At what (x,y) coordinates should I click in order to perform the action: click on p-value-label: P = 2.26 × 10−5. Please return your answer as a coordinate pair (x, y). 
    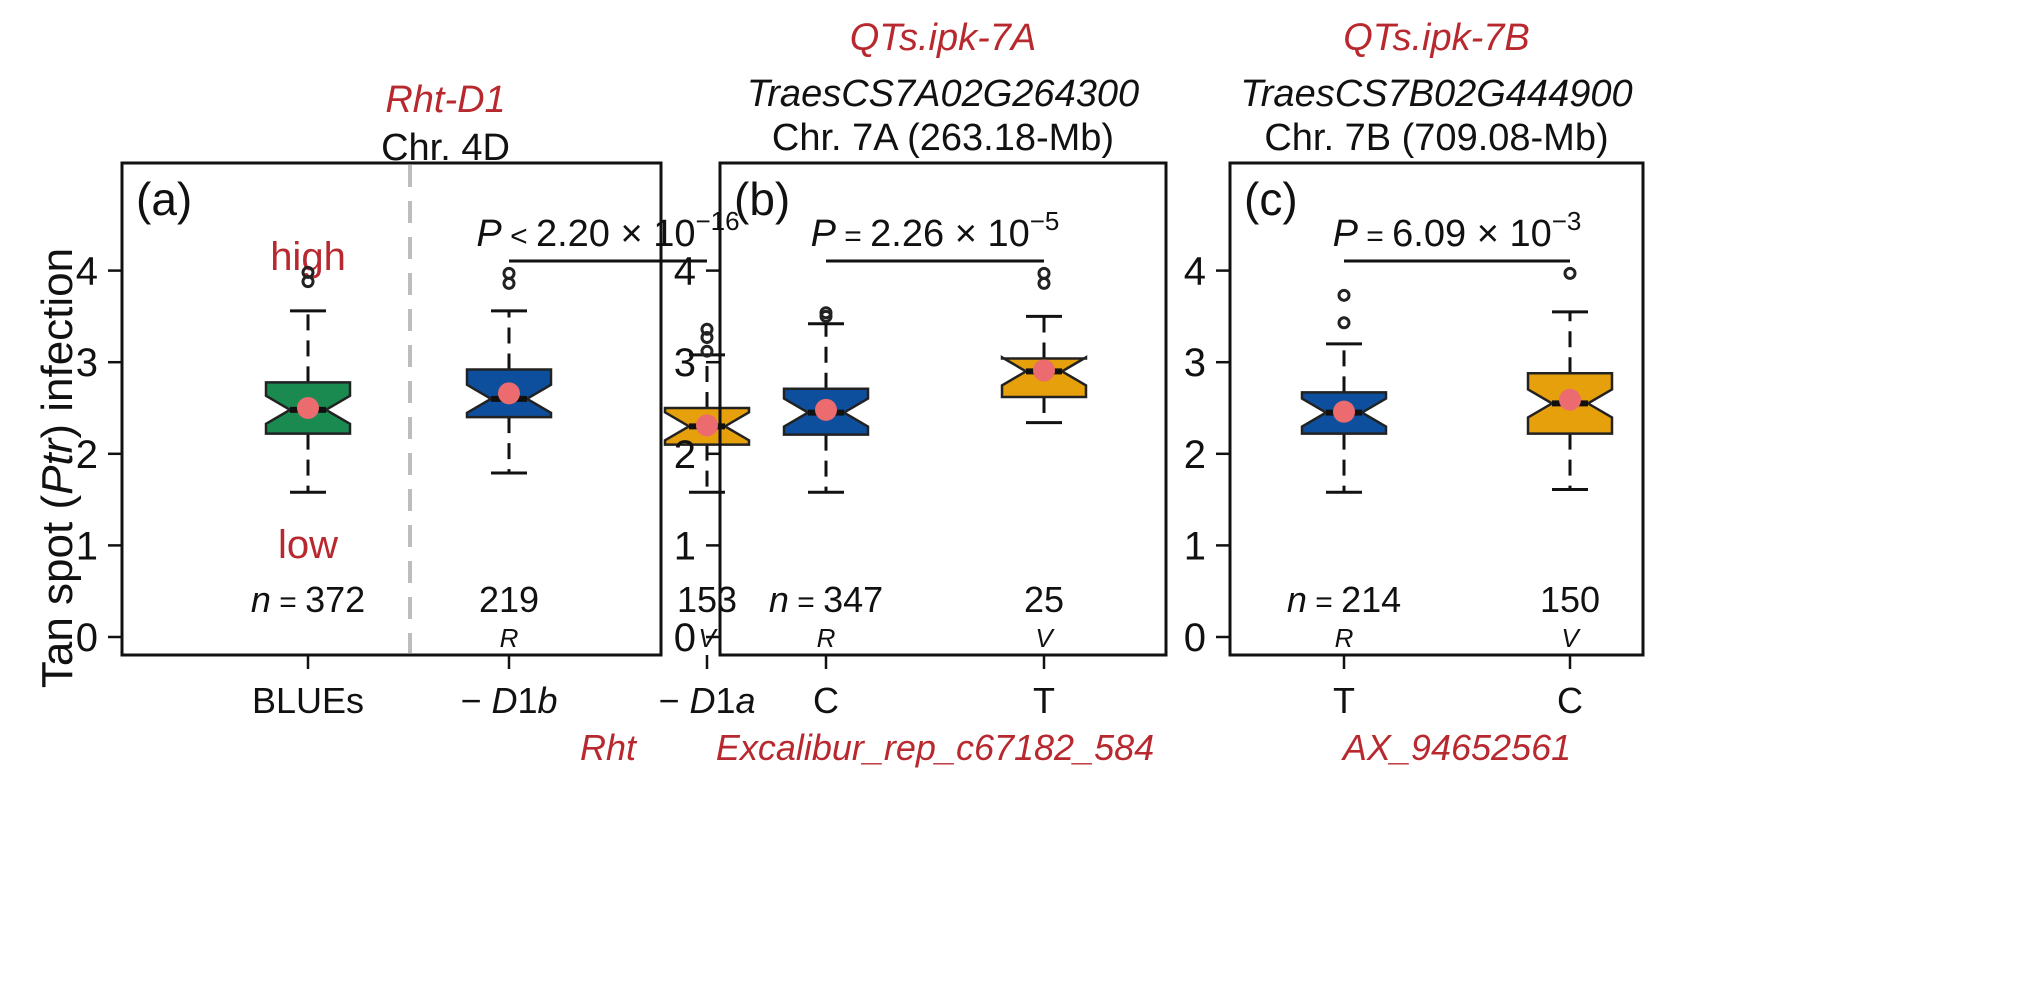
    Looking at the image, I should click on (935, 230).